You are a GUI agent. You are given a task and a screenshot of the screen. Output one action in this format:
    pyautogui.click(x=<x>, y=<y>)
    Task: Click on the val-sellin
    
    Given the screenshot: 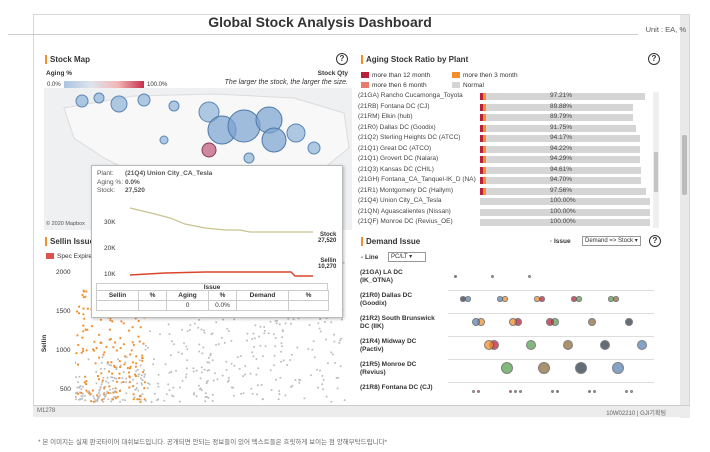 What is the action you would take?
    pyautogui.click(x=117, y=305)
    